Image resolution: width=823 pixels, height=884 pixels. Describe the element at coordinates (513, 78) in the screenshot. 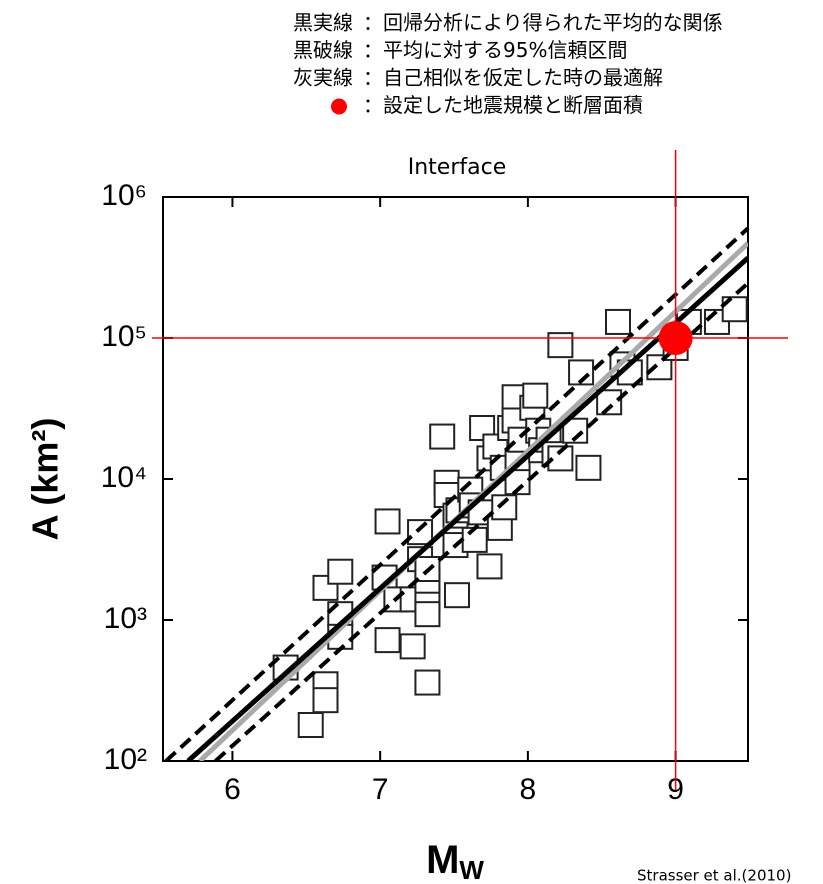

I see `legend-text: ：自己相似を仮定した時の最適解` at that location.